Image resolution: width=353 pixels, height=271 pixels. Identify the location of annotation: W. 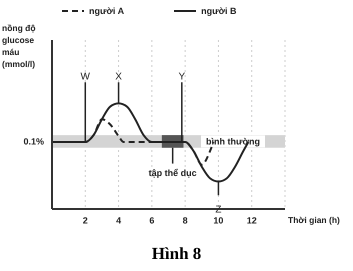
(85, 76).